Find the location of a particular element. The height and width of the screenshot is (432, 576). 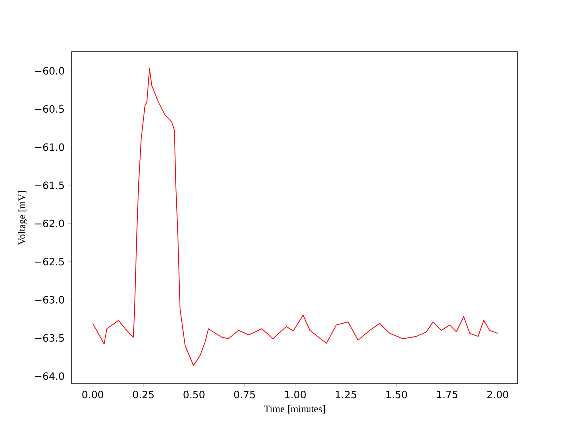

x-tick-label: 0.00 is located at coordinates (93, 395).